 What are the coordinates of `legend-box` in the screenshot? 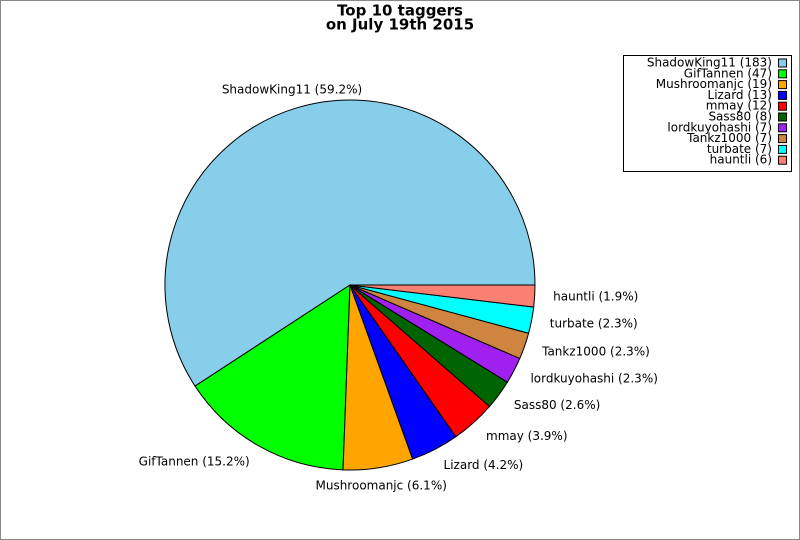 It's located at (707, 113).